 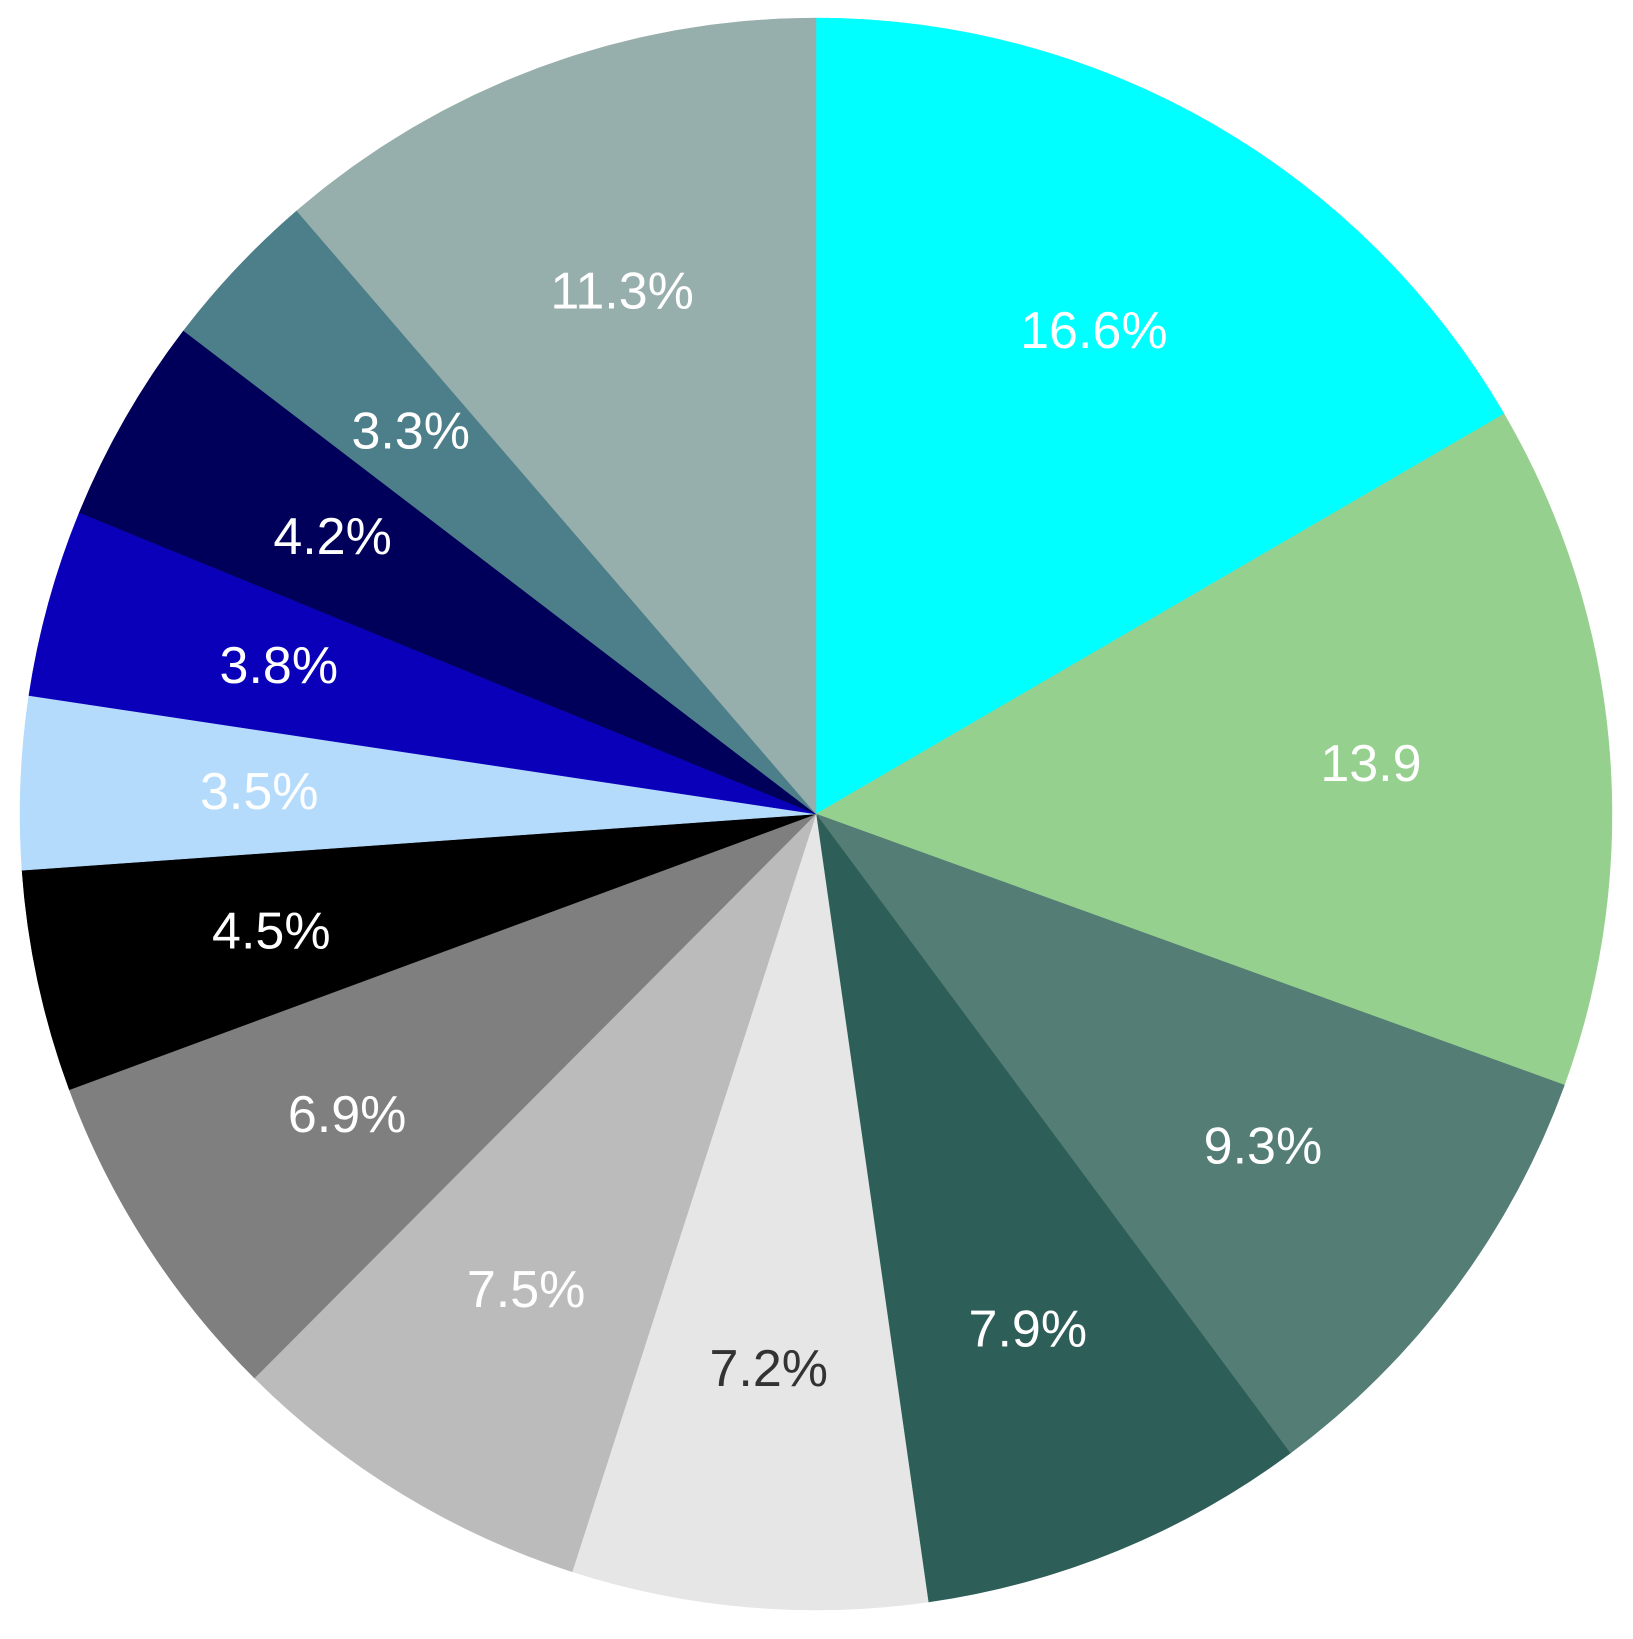 What do you see at coordinates (1093, 331) in the screenshot?
I see `pie-slice-label-1: 16.6%` at bounding box center [1093, 331].